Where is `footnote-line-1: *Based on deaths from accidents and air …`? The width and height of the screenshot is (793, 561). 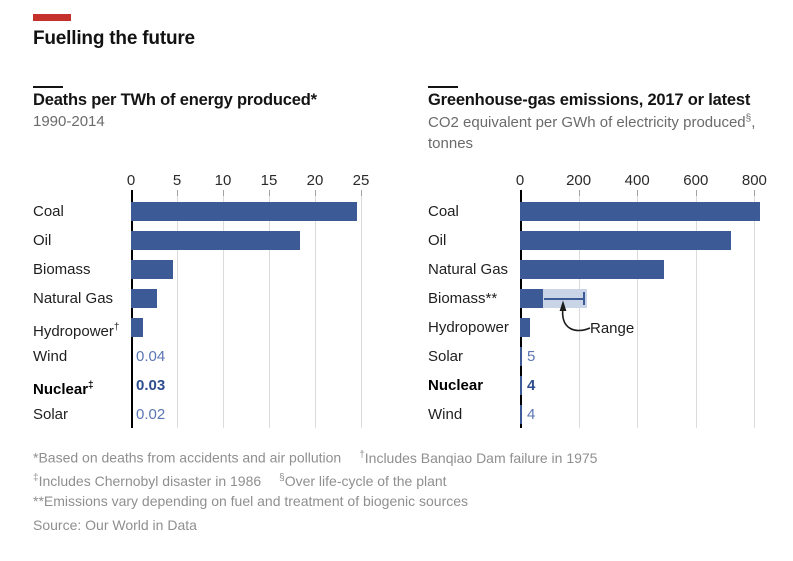
footnote-line-1: *Based on deaths from accidents and air … is located at coordinates (315, 455).